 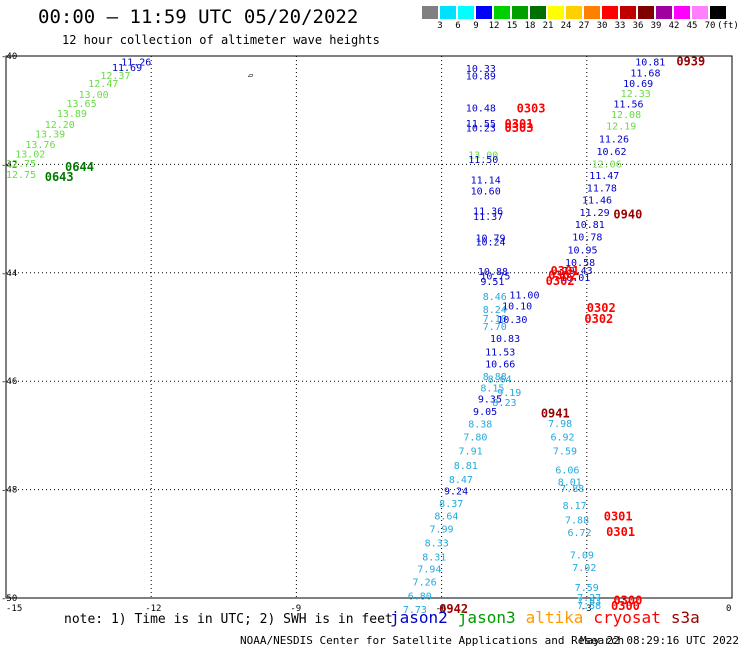 What do you see at coordinates (59, 177) in the screenshot?
I see `pass-time-label: 0643` at bounding box center [59, 177].